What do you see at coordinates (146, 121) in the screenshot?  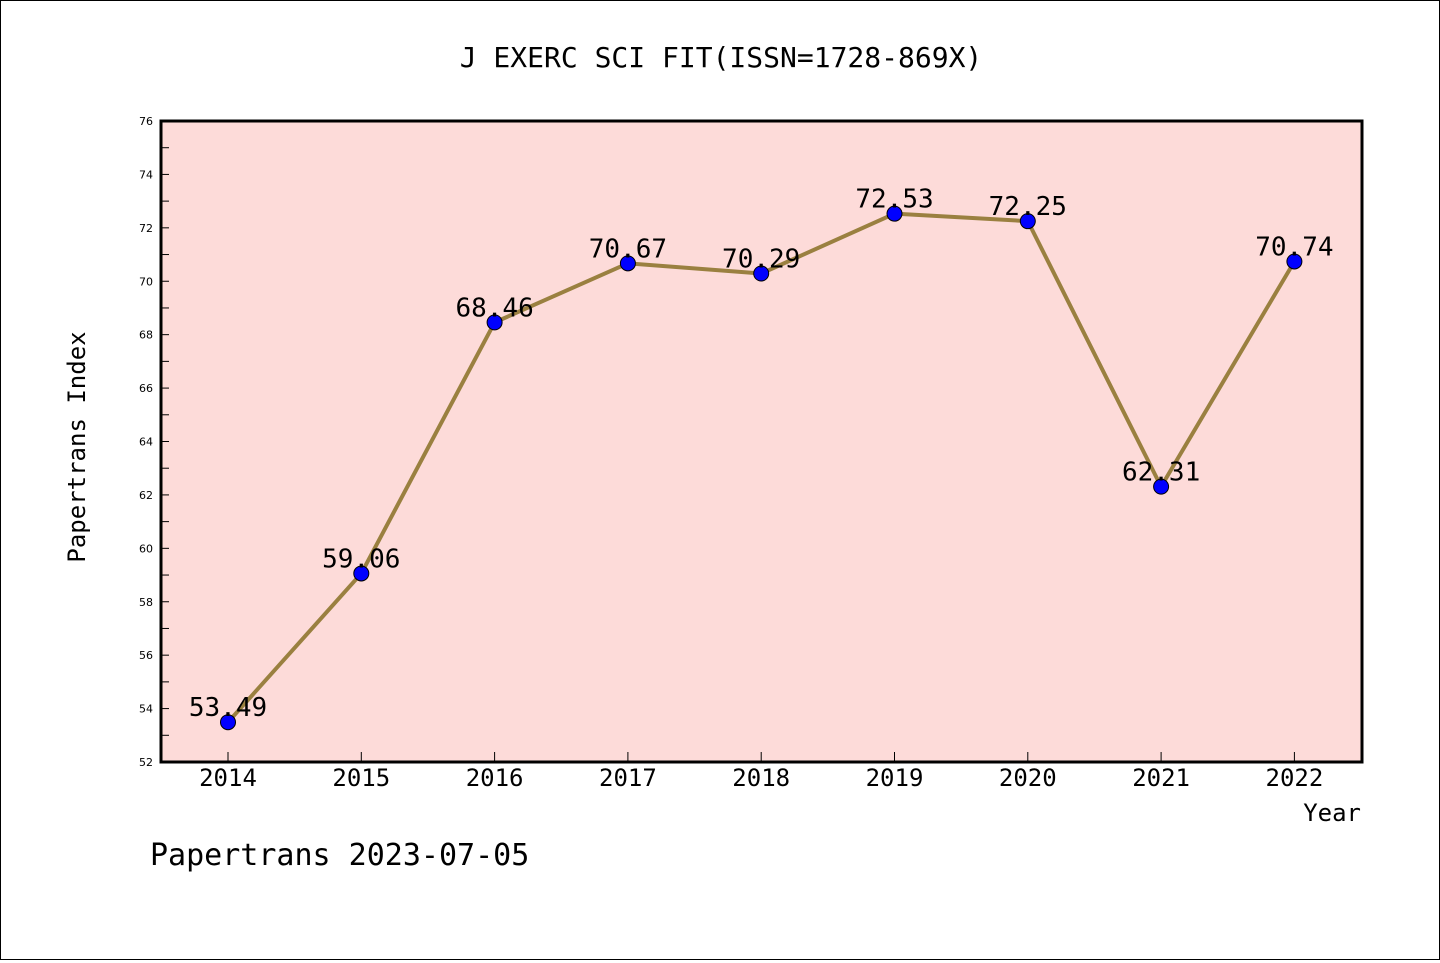 I see `y-tick-label: 76` at bounding box center [146, 121].